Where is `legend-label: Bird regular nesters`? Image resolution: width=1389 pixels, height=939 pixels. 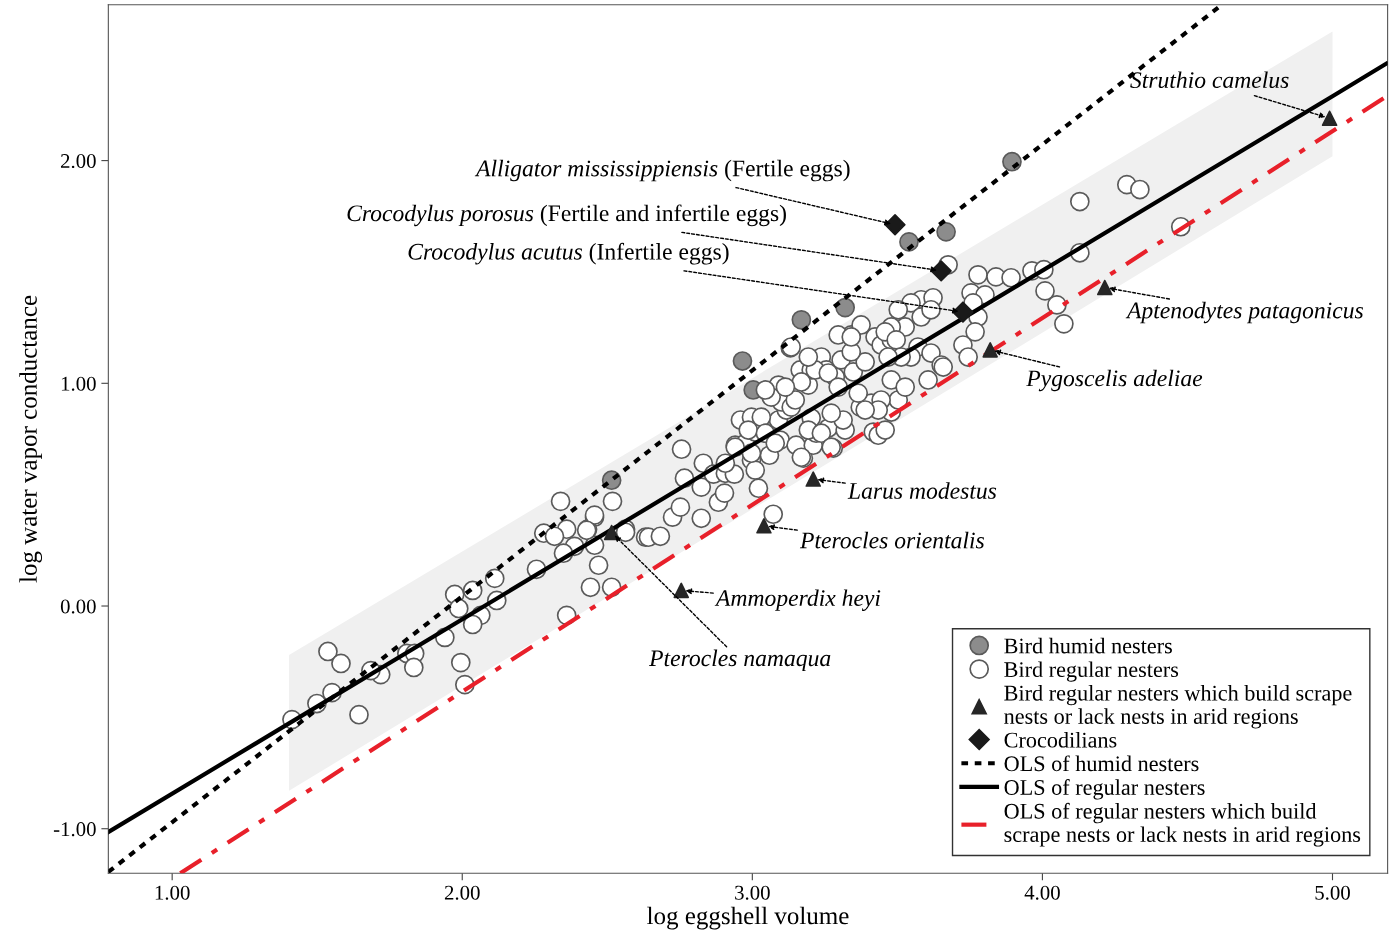 legend-label: Bird regular nesters is located at coordinates (1091, 671).